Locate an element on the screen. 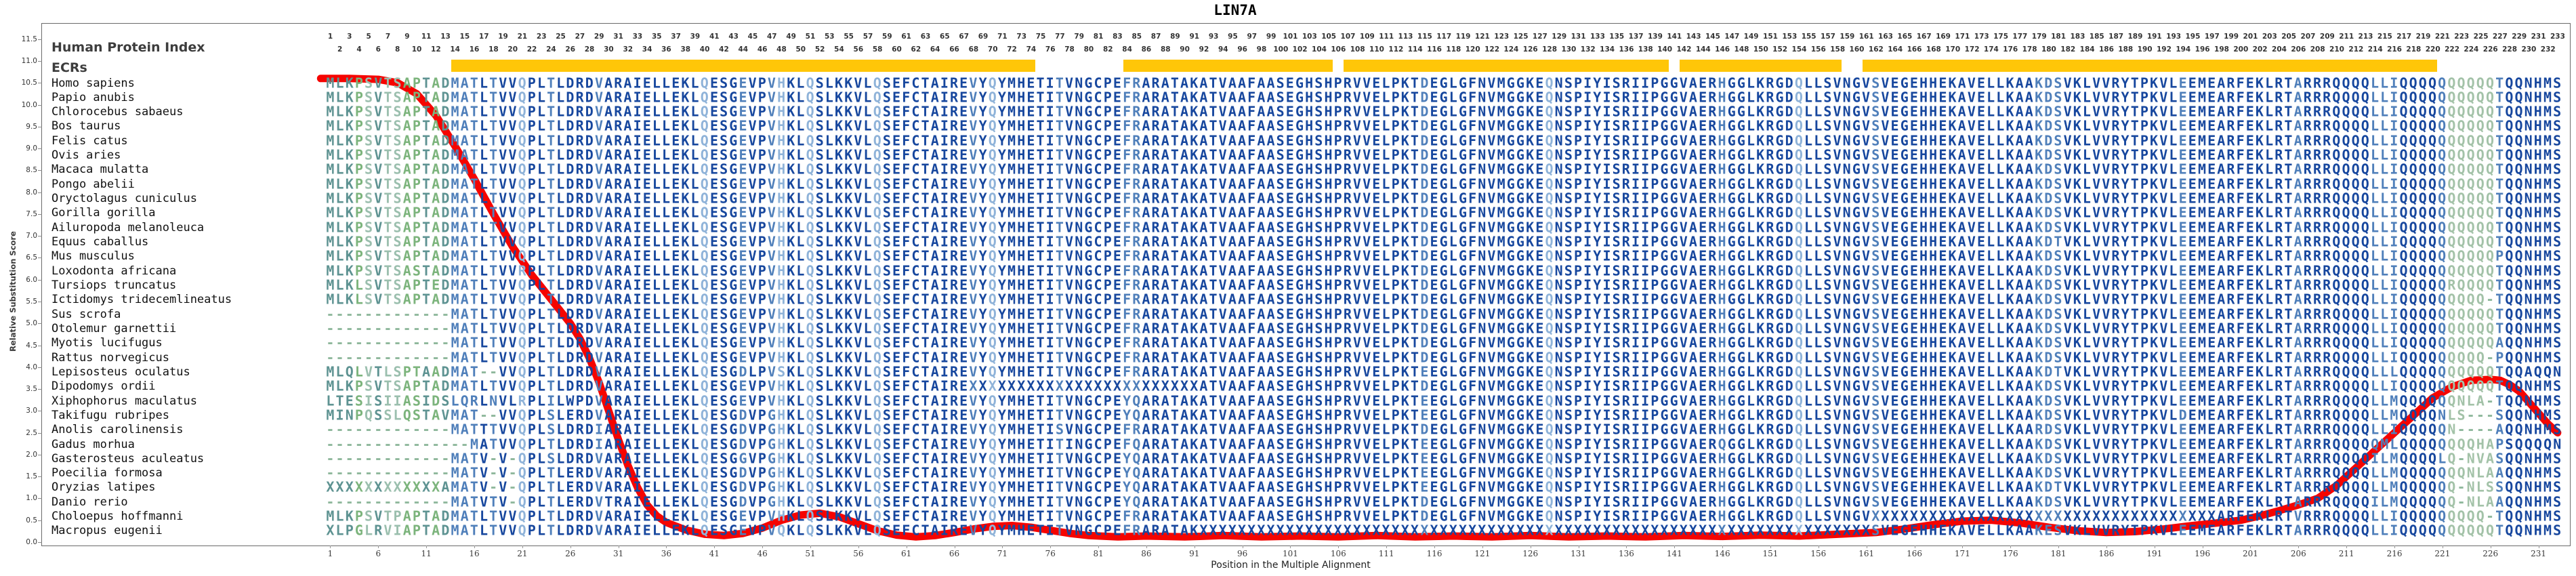 This screenshot has width=2576, height=576. y-tick-label: 9.5 is located at coordinates (31, 126).